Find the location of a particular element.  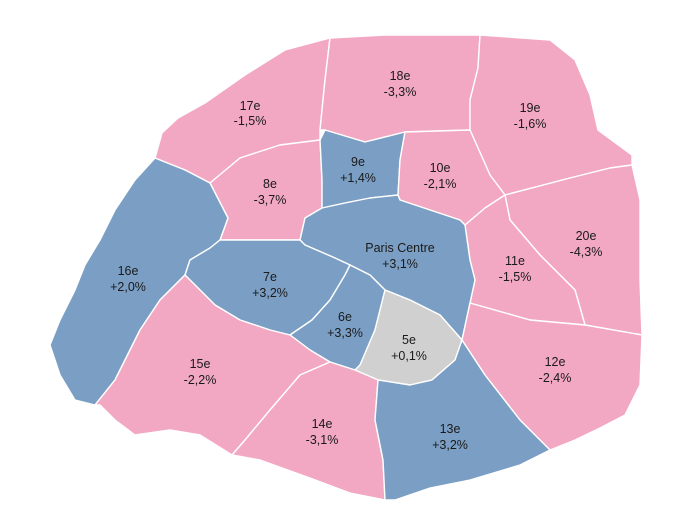

district-change: +2,0% is located at coordinates (128, 287).